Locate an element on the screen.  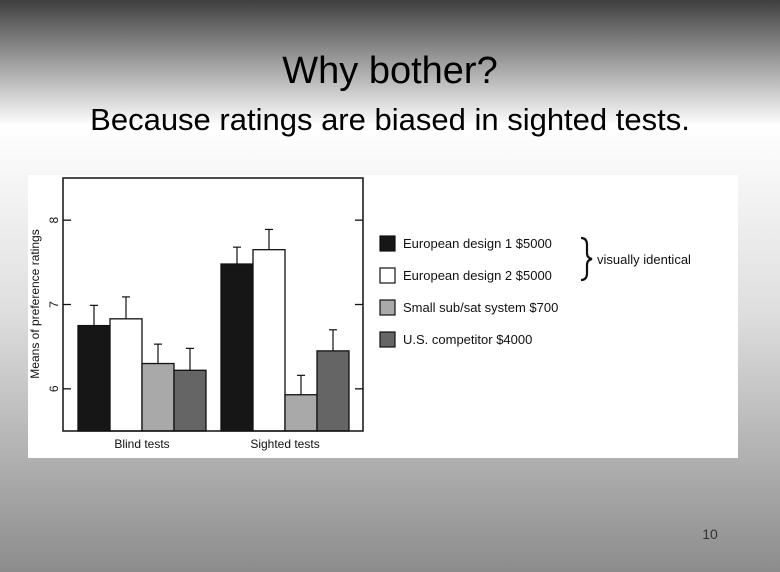
slide-title: Why bother? is located at coordinates (390, 71).